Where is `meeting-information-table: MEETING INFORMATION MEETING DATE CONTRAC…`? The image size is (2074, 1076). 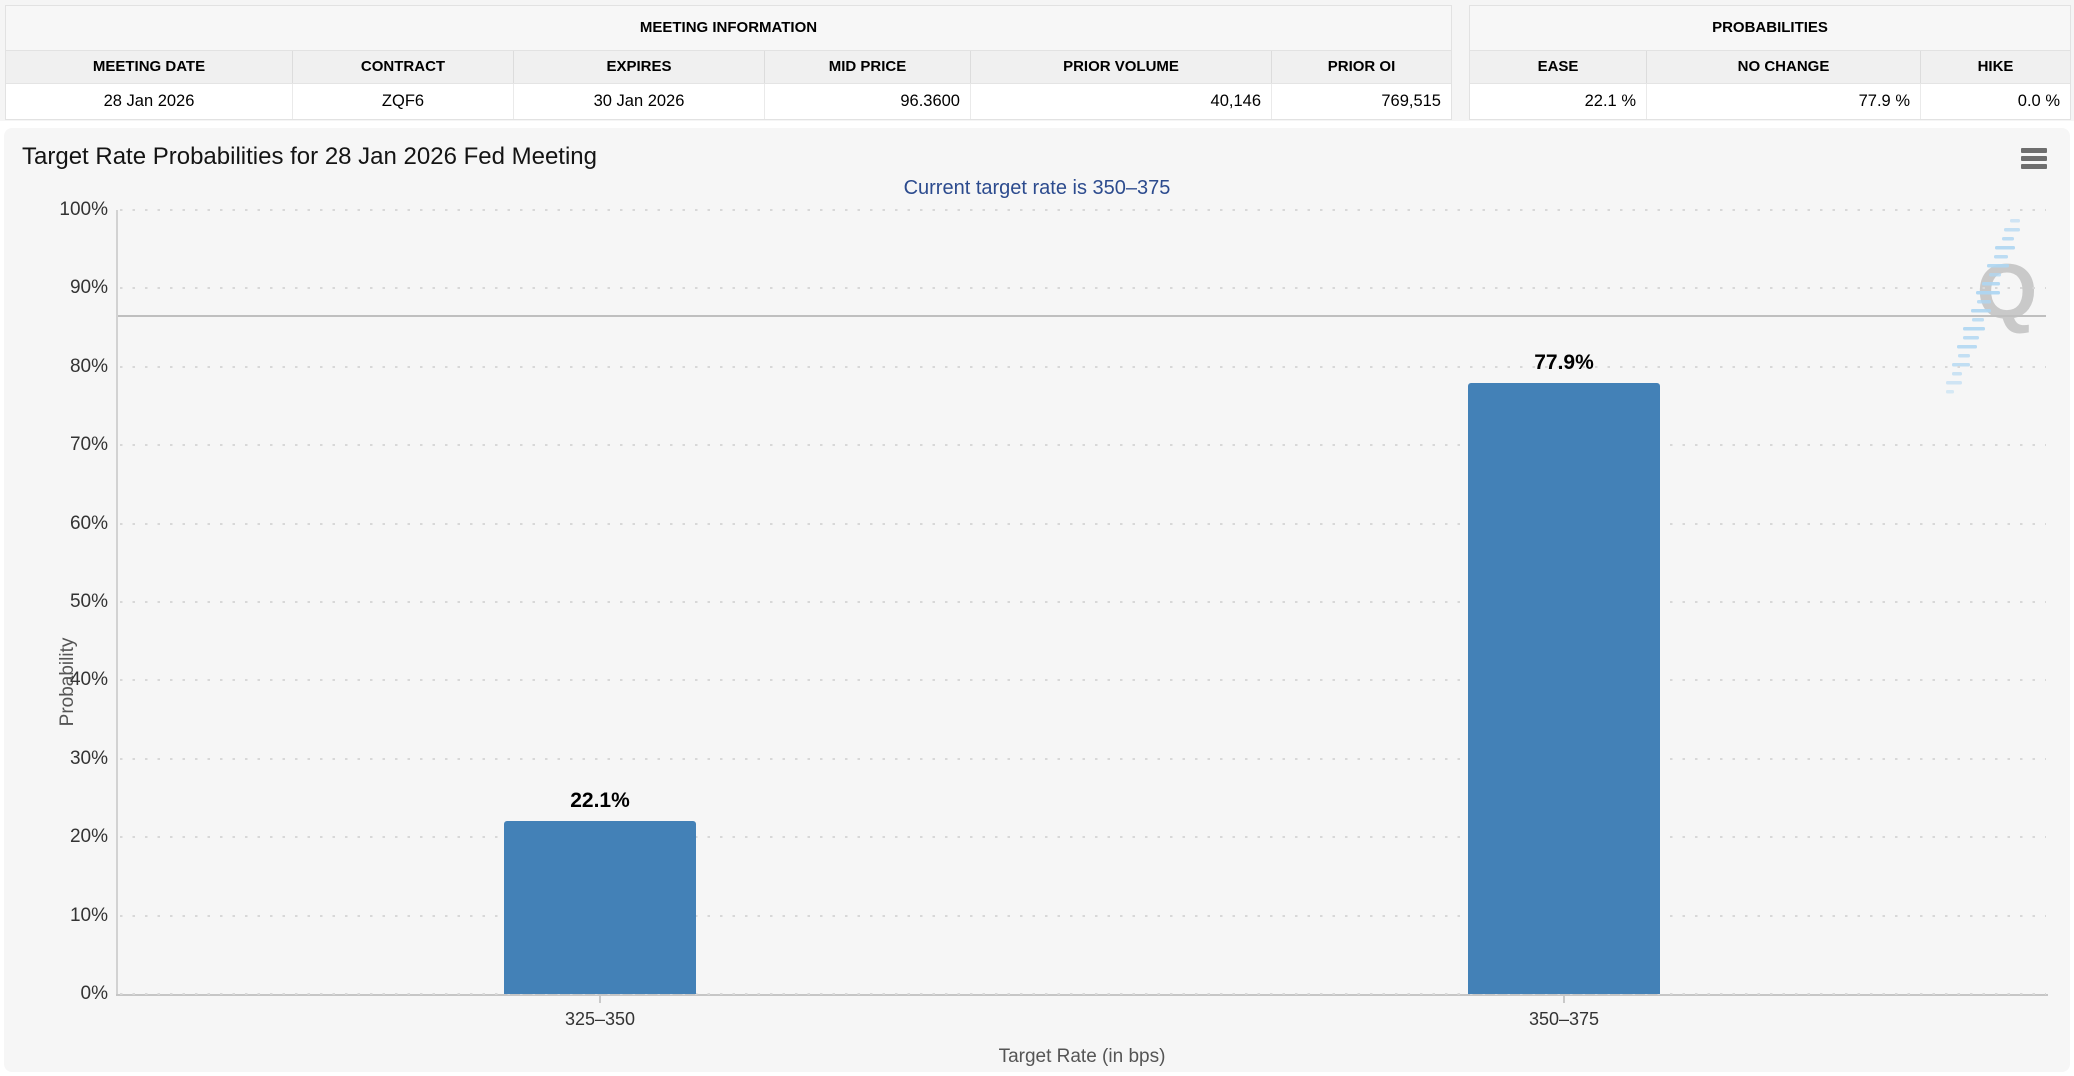
meeting-information-table: MEETING INFORMATION MEETING DATE CONTRAC… is located at coordinates (728, 62).